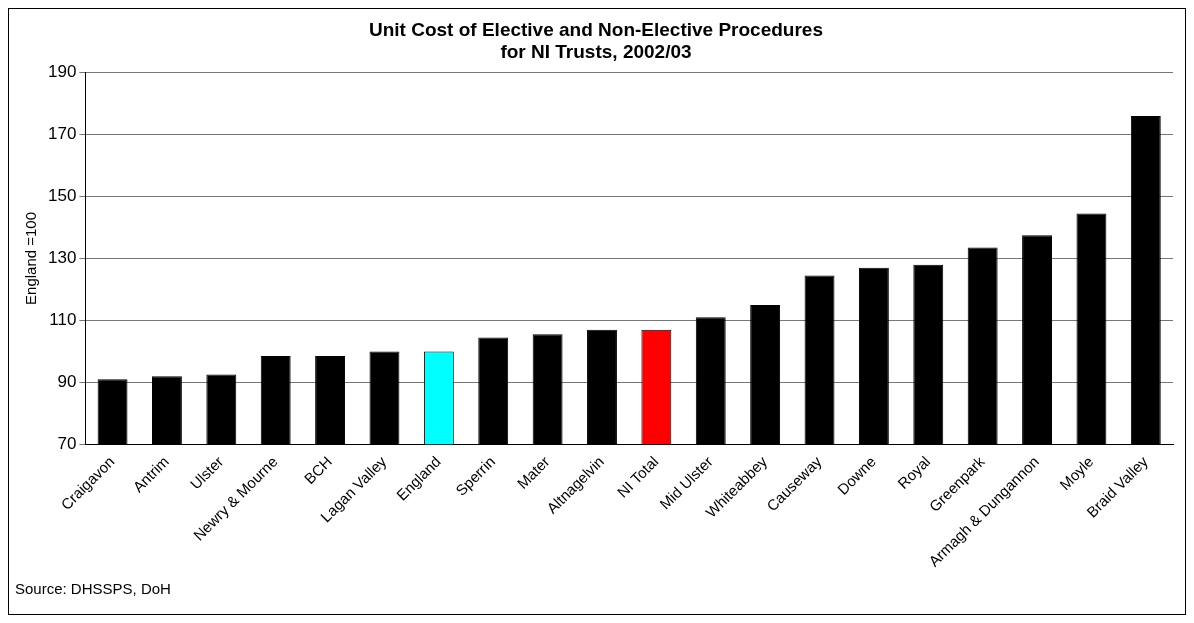 This screenshot has height=623, width=1194. What do you see at coordinates (596, 29) in the screenshot?
I see `text: Unit Cost of Elective and Non-Elective Procedures` at bounding box center [596, 29].